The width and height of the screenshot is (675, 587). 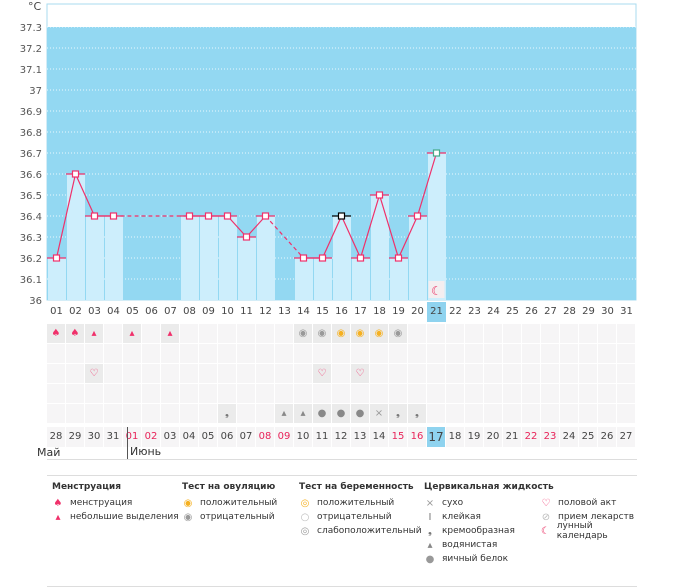 I want to click on legend-item: ◎ слабоположительный, so click(x=360, y=531).